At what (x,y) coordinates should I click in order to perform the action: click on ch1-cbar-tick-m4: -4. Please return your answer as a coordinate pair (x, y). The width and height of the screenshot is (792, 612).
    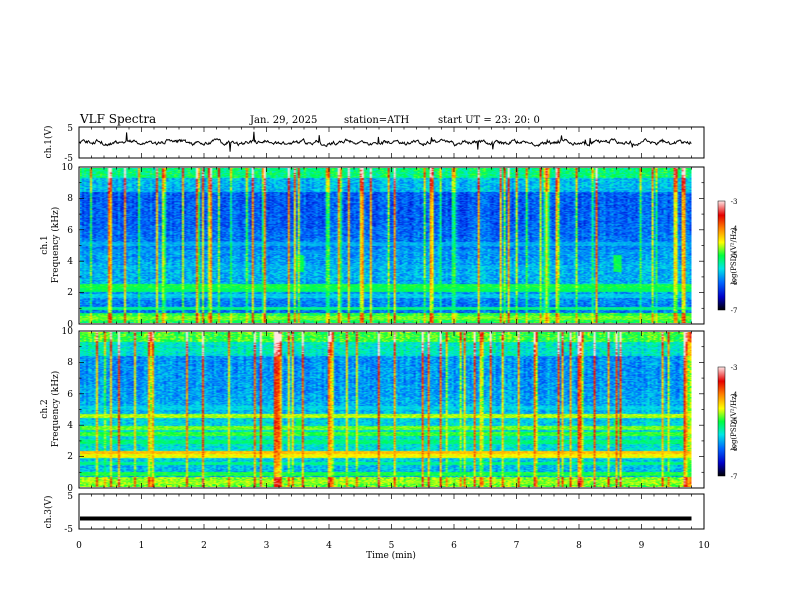
    Looking at the image, I should click on (734, 229).